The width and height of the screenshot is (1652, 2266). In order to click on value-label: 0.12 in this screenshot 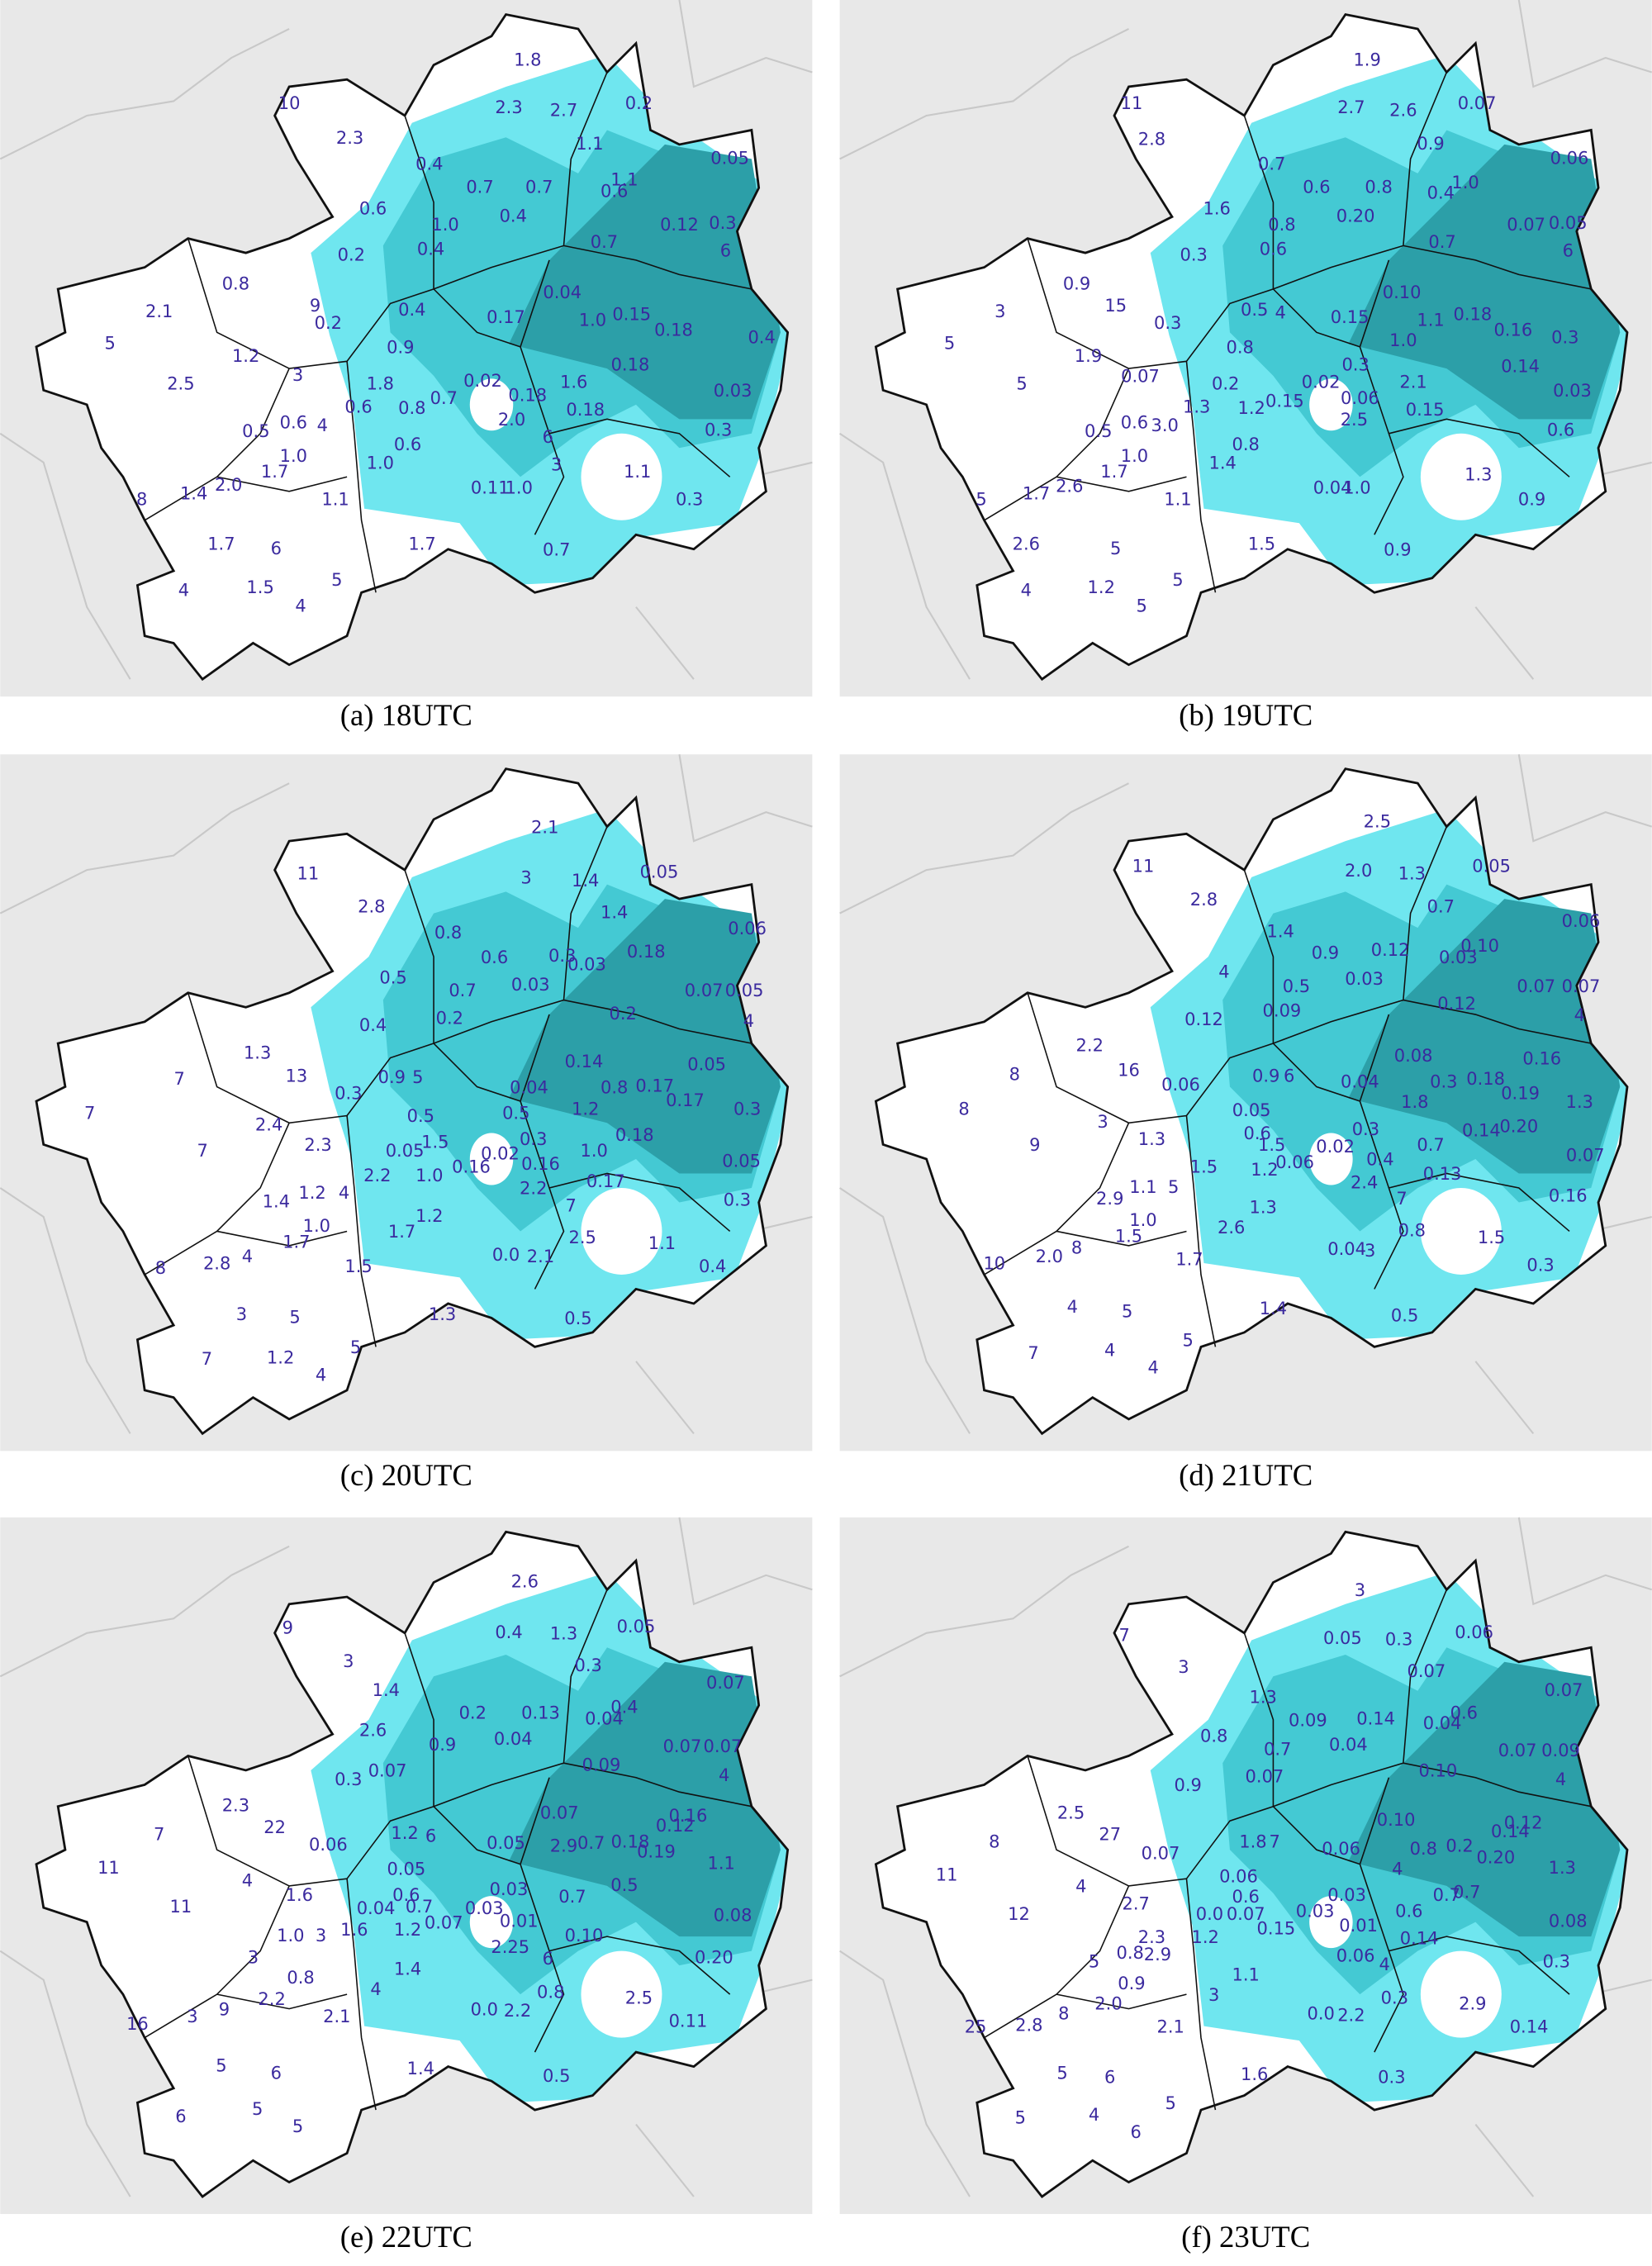, I will do `click(675, 1826)`.